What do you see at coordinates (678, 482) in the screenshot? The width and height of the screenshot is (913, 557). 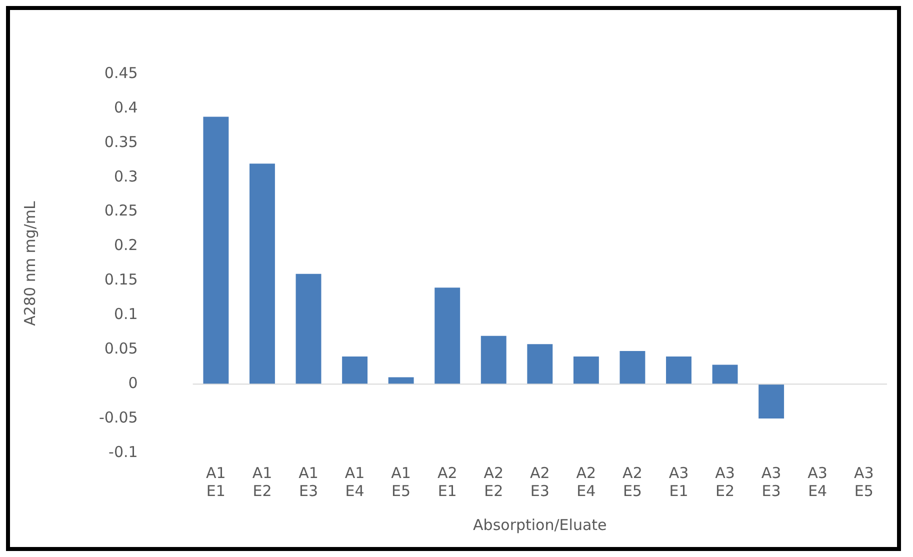 I see `x-tick-label: A3 E1` at bounding box center [678, 482].